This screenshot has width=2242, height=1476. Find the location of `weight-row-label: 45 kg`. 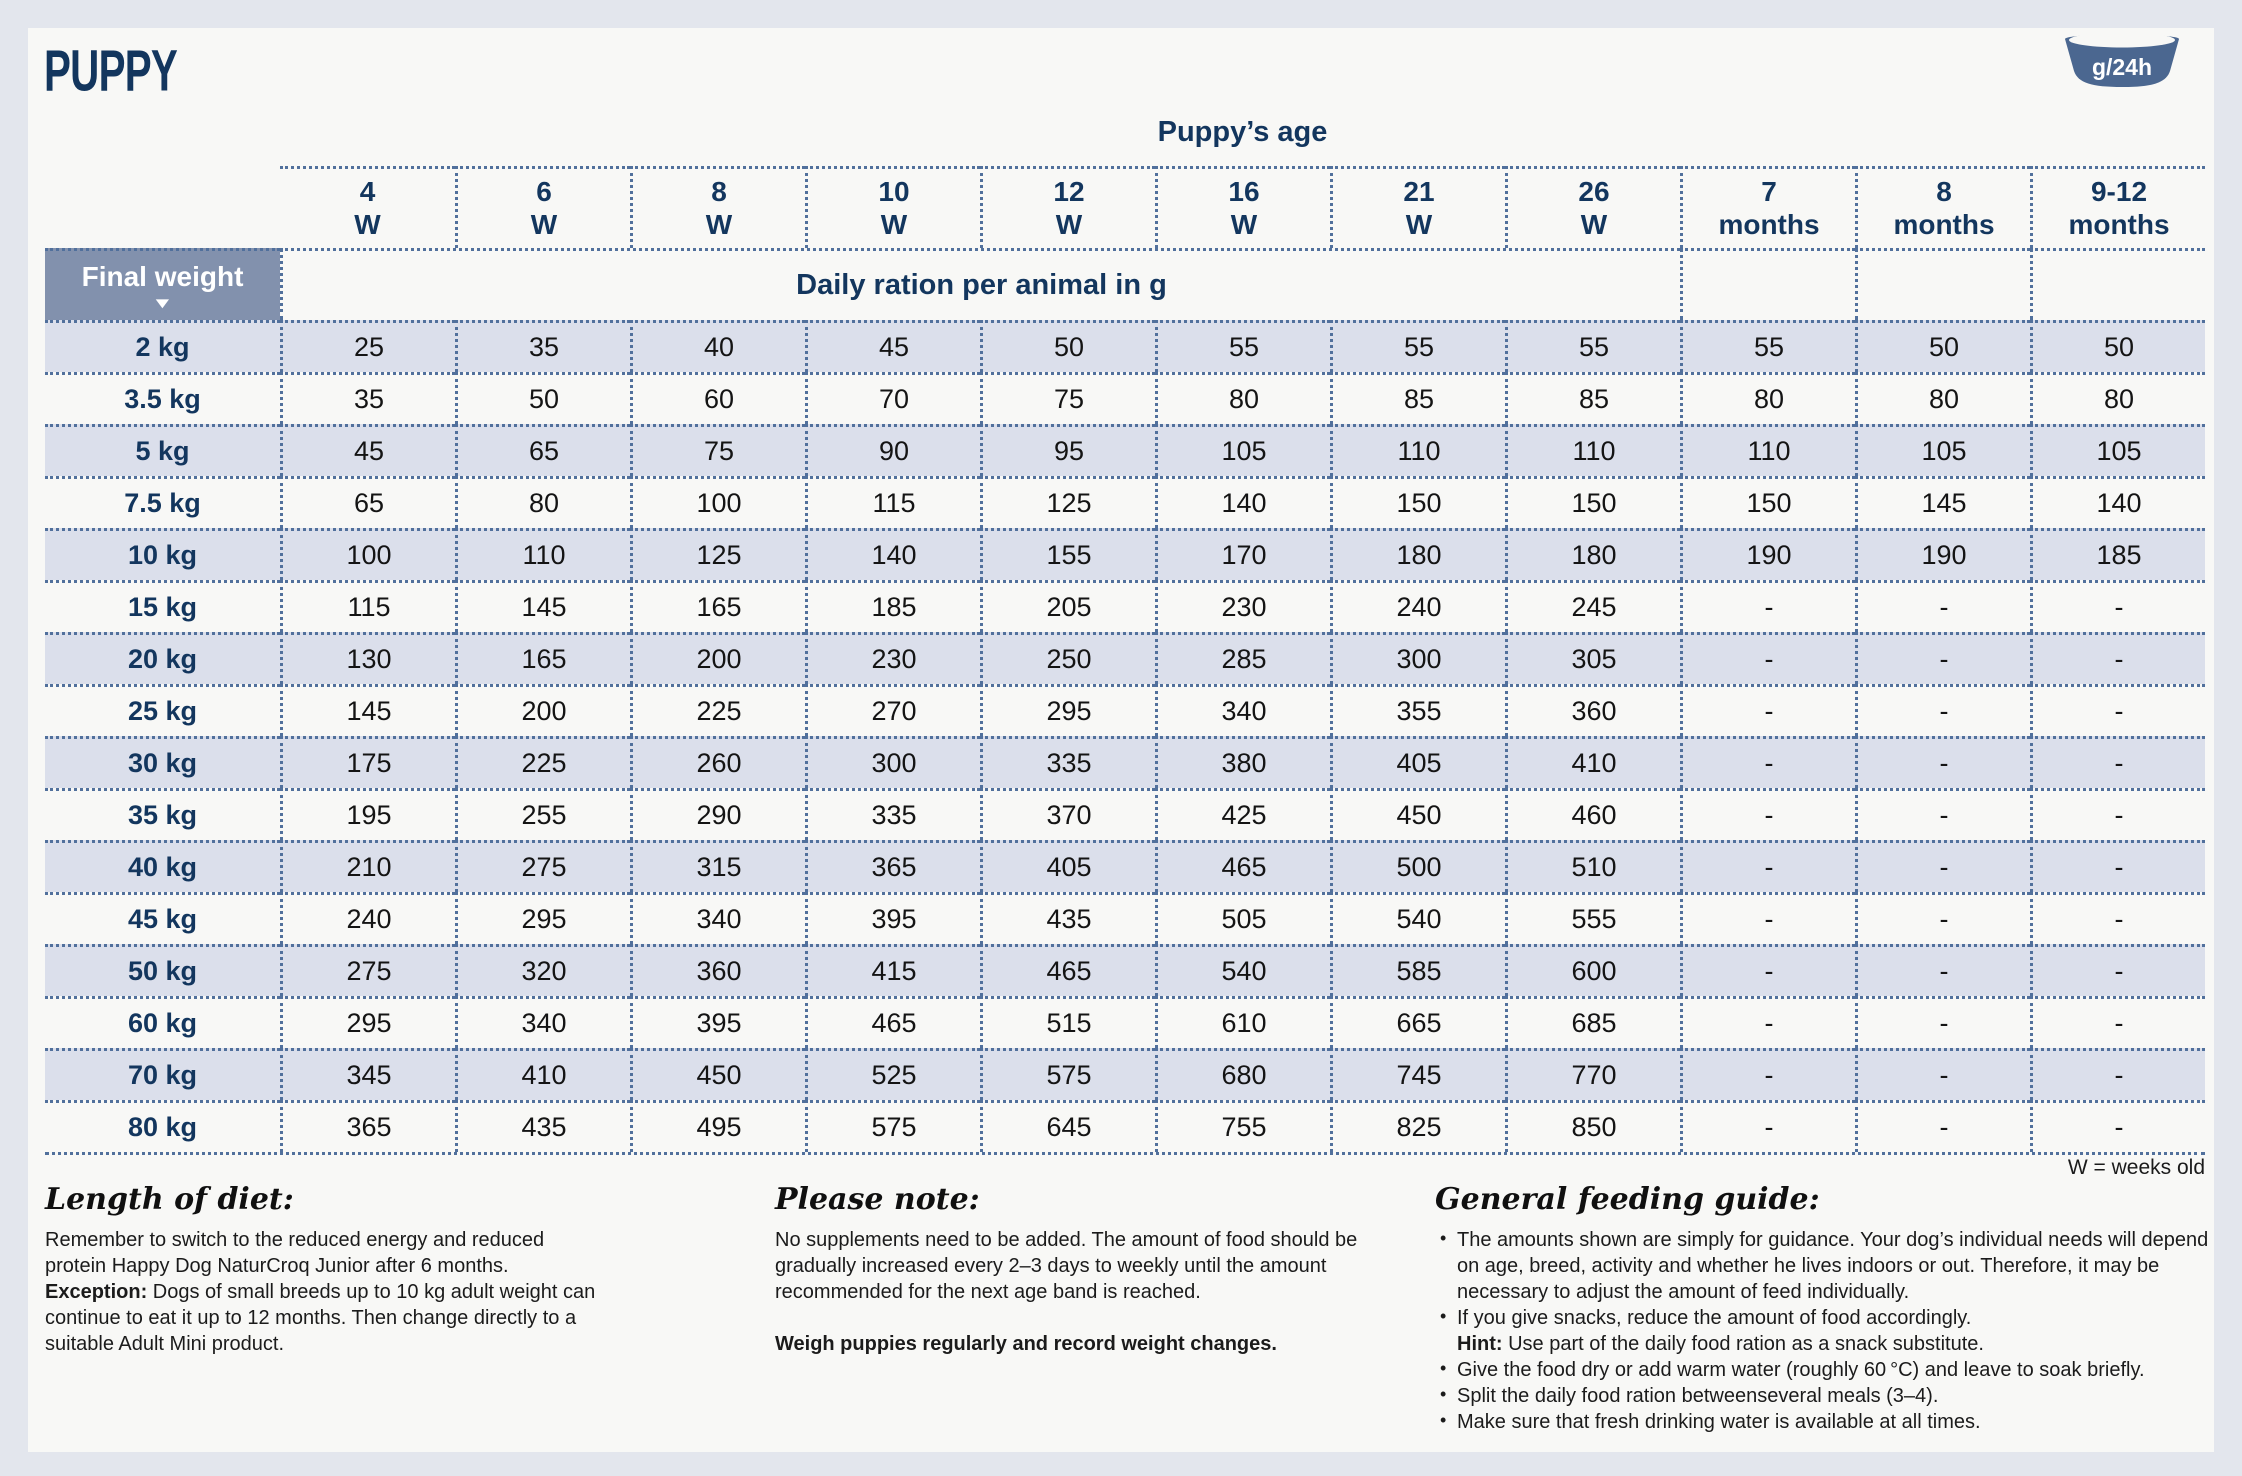

weight-row-label: 45 kg is located at coordinates (162, 918).